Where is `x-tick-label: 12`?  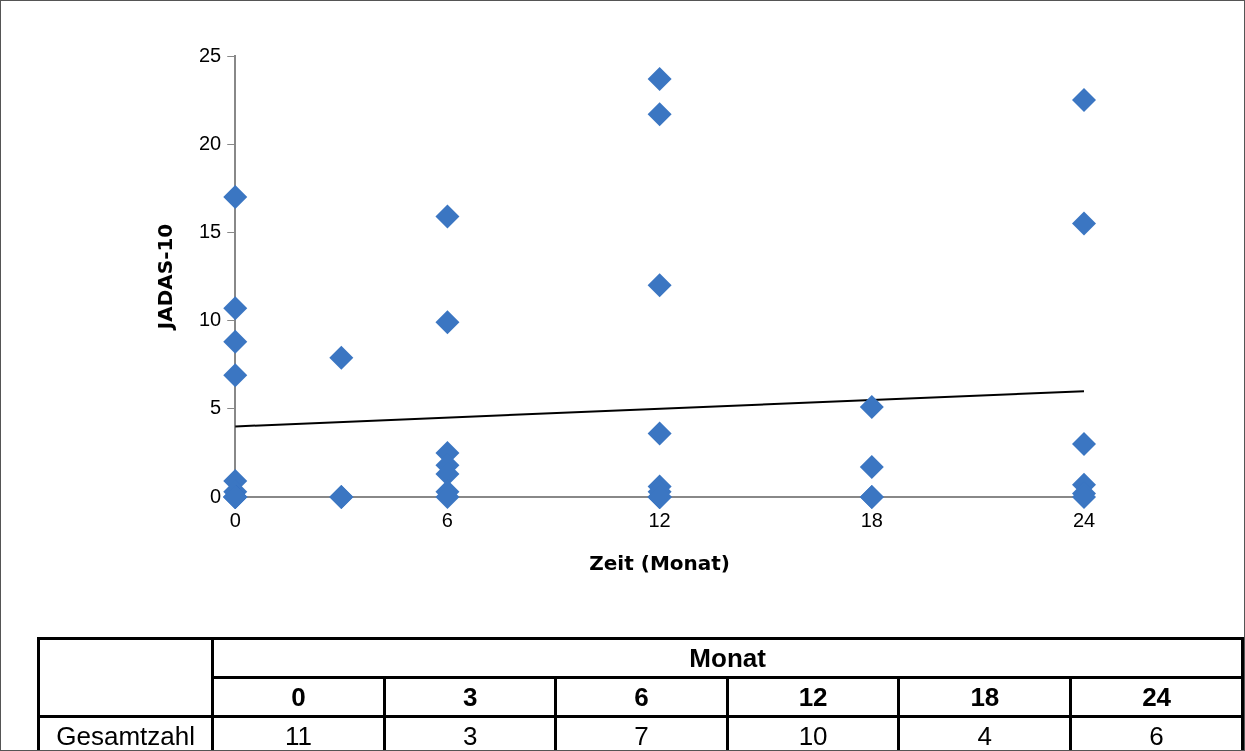 x-tick-label: 12 is located at coordinates (659, 519).